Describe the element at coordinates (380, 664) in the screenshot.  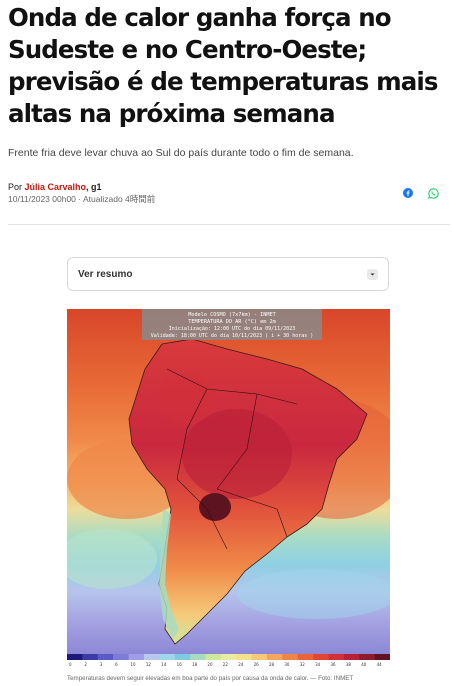
I see `scale-label: 44` at that location.